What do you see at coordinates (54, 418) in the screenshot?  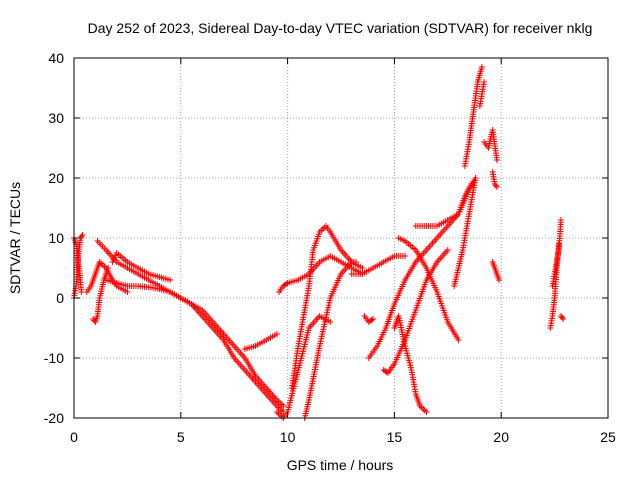 I see `y-tick-label: -20` at bounding box center [54, 418].